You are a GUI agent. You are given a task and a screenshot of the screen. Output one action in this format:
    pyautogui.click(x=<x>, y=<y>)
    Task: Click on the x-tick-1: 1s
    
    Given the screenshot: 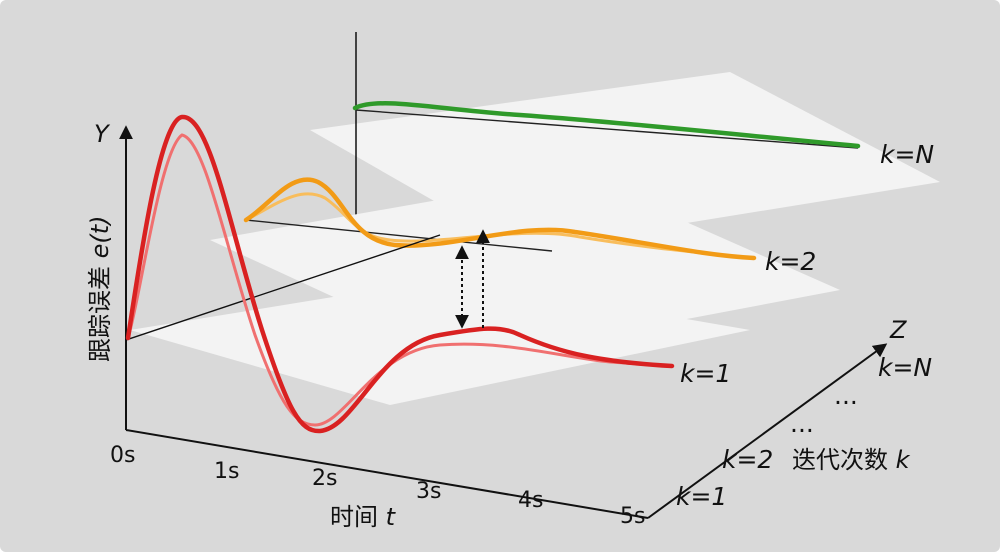 What is the action you would take?
    pyautogui.click(x=226, y=471)
    